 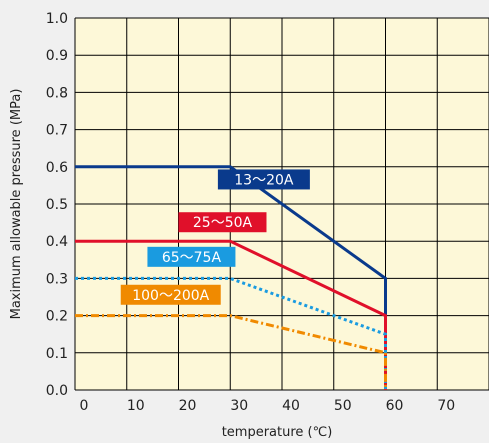 What do you see at coordinates (16, 204) in the screenshot?
I see `y-axis-label: Maximum allowable pressure (MPa)` at bounding box center [16, 204].